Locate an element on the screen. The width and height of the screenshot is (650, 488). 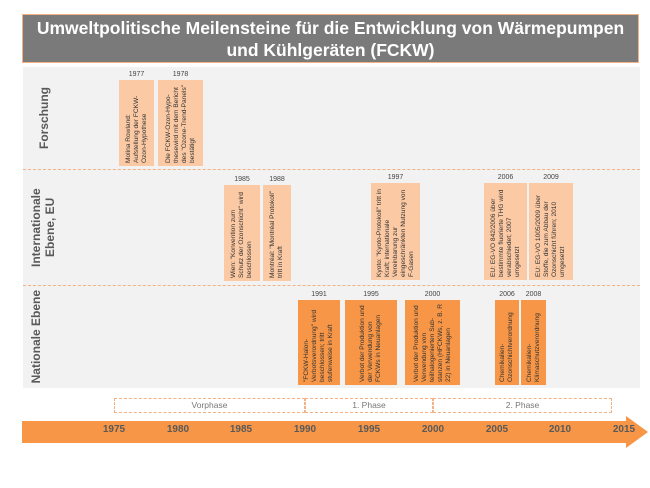
event-year: 1991 is located at coordinates (319, 294).